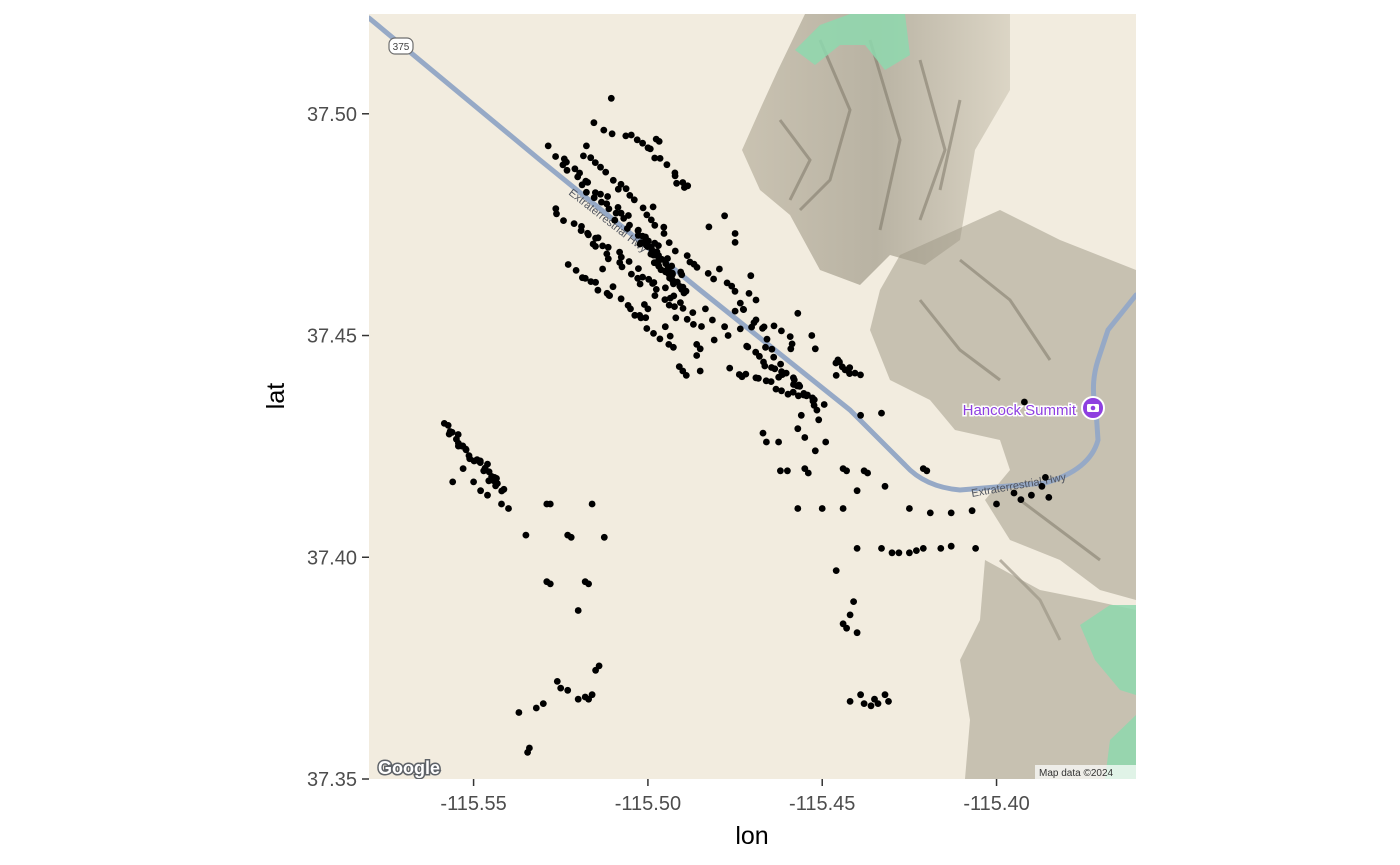 This screenshot has height=865, width=1400. Describe the element at coordinates (1033, 408) in the screenshot. I see `poi-hancock-summit: Hancock Summit` at that location.